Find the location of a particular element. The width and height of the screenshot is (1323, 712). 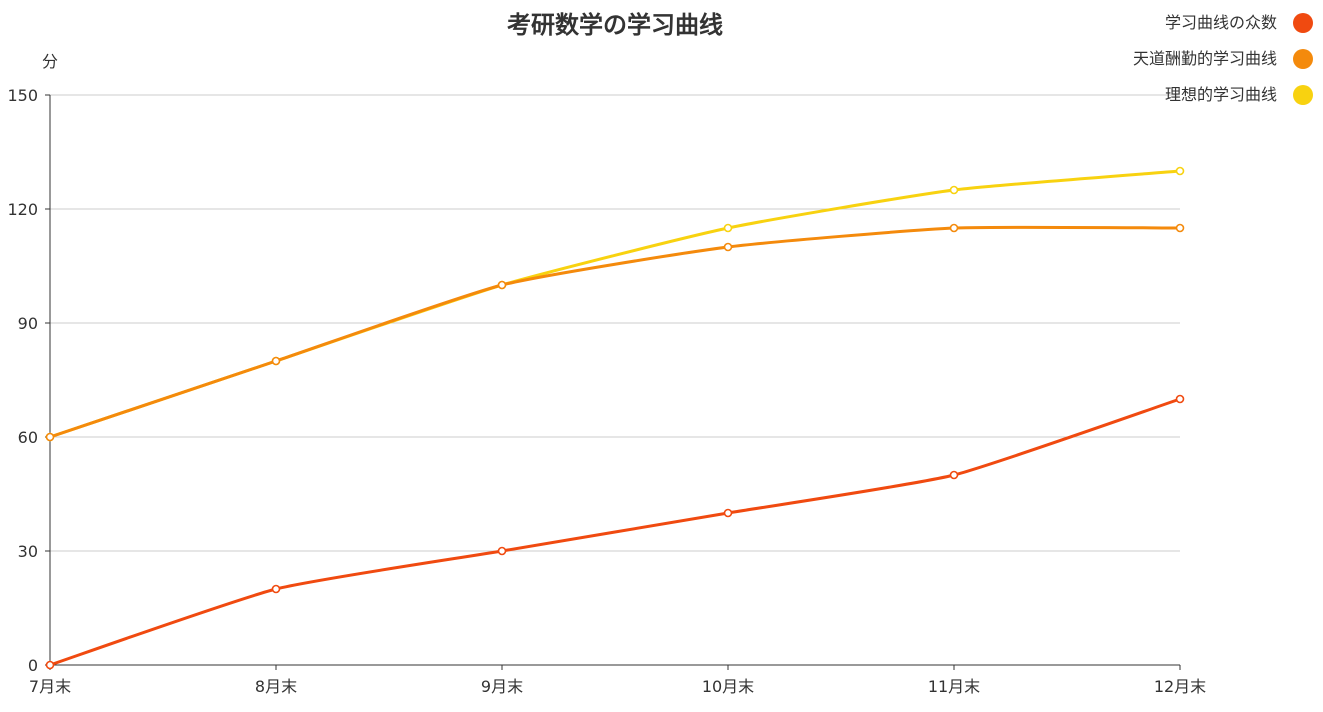

x-tick-label: 11月末 is located at coordinates (954, 686).